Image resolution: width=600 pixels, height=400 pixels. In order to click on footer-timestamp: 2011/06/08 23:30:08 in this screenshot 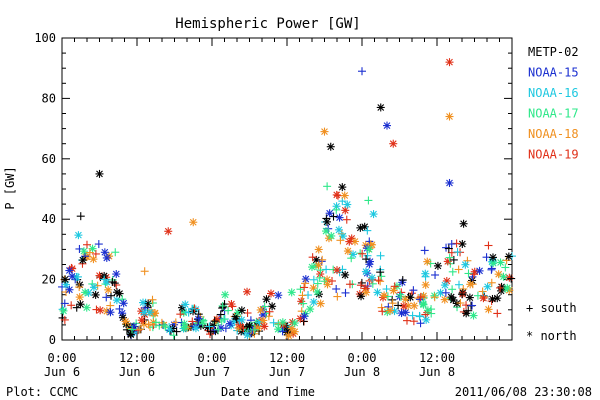, I will do `click(523, 392)`.